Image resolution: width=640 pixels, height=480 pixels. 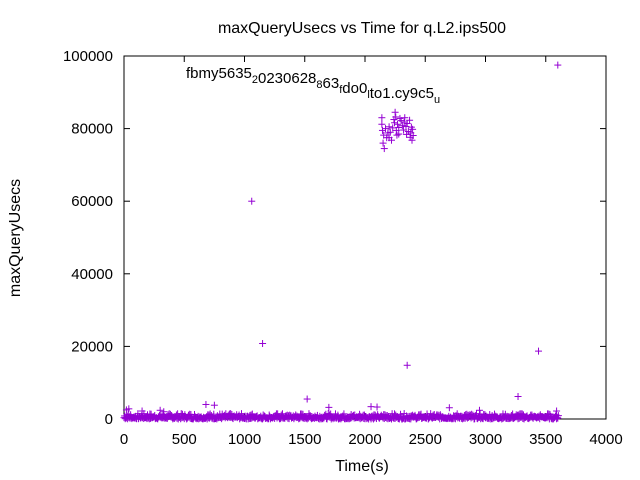 What do you see at coordinates (402, 93) in the screenshot?
I see `annotation-text: to1.cy9c5` at bounding box center [402, 93].